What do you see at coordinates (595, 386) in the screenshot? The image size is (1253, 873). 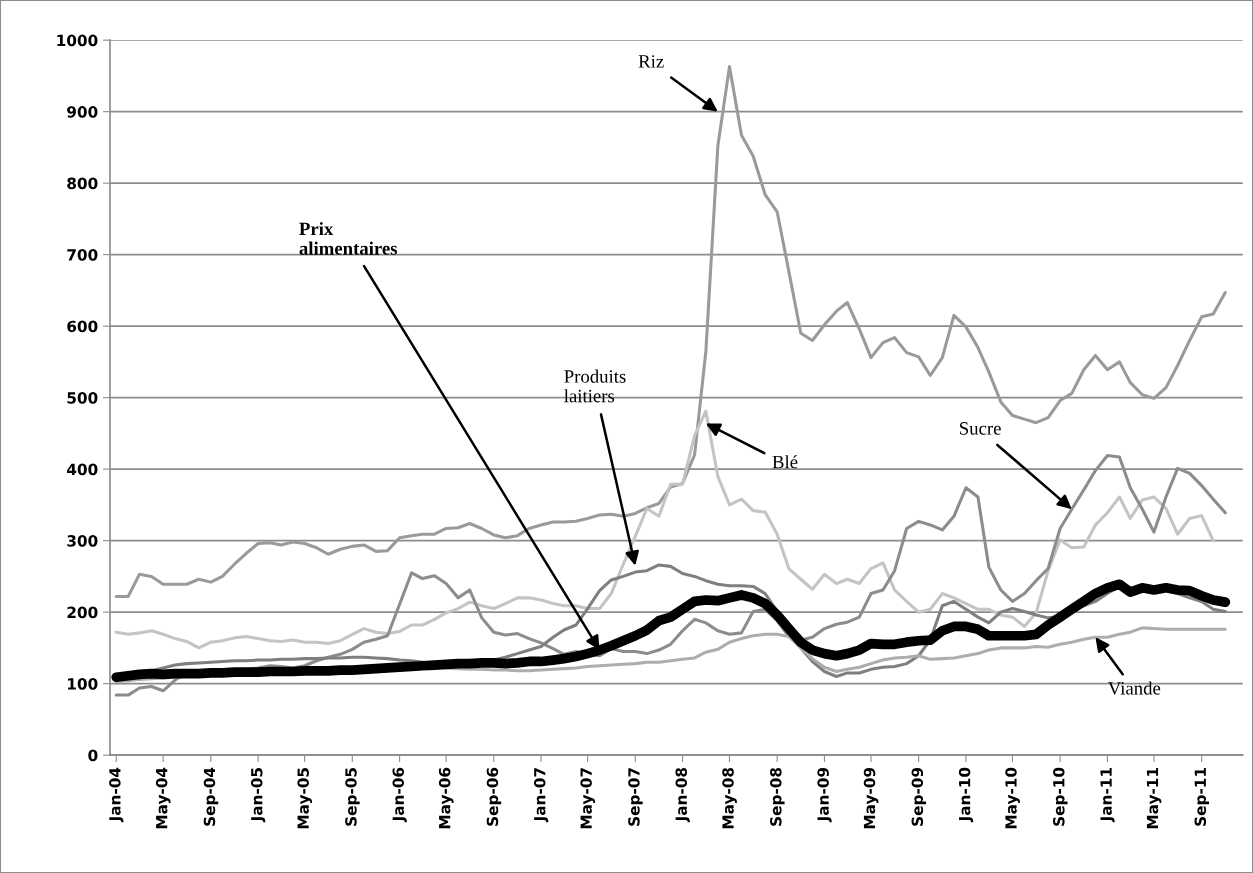 I see `annotation: Produits laitiers` at bounding box center [595, 386].